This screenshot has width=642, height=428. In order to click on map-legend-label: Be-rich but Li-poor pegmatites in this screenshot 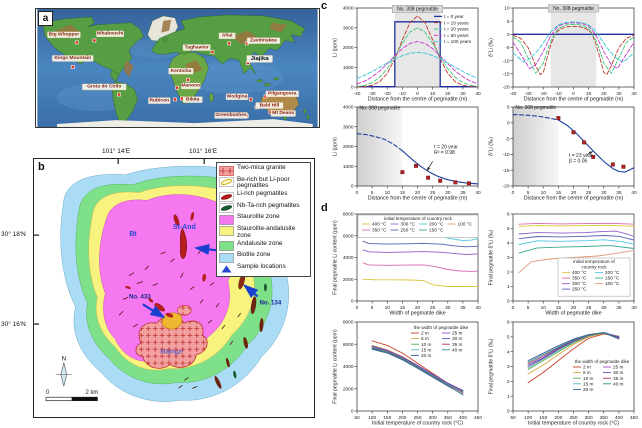, I will do `click(263, 182)`.